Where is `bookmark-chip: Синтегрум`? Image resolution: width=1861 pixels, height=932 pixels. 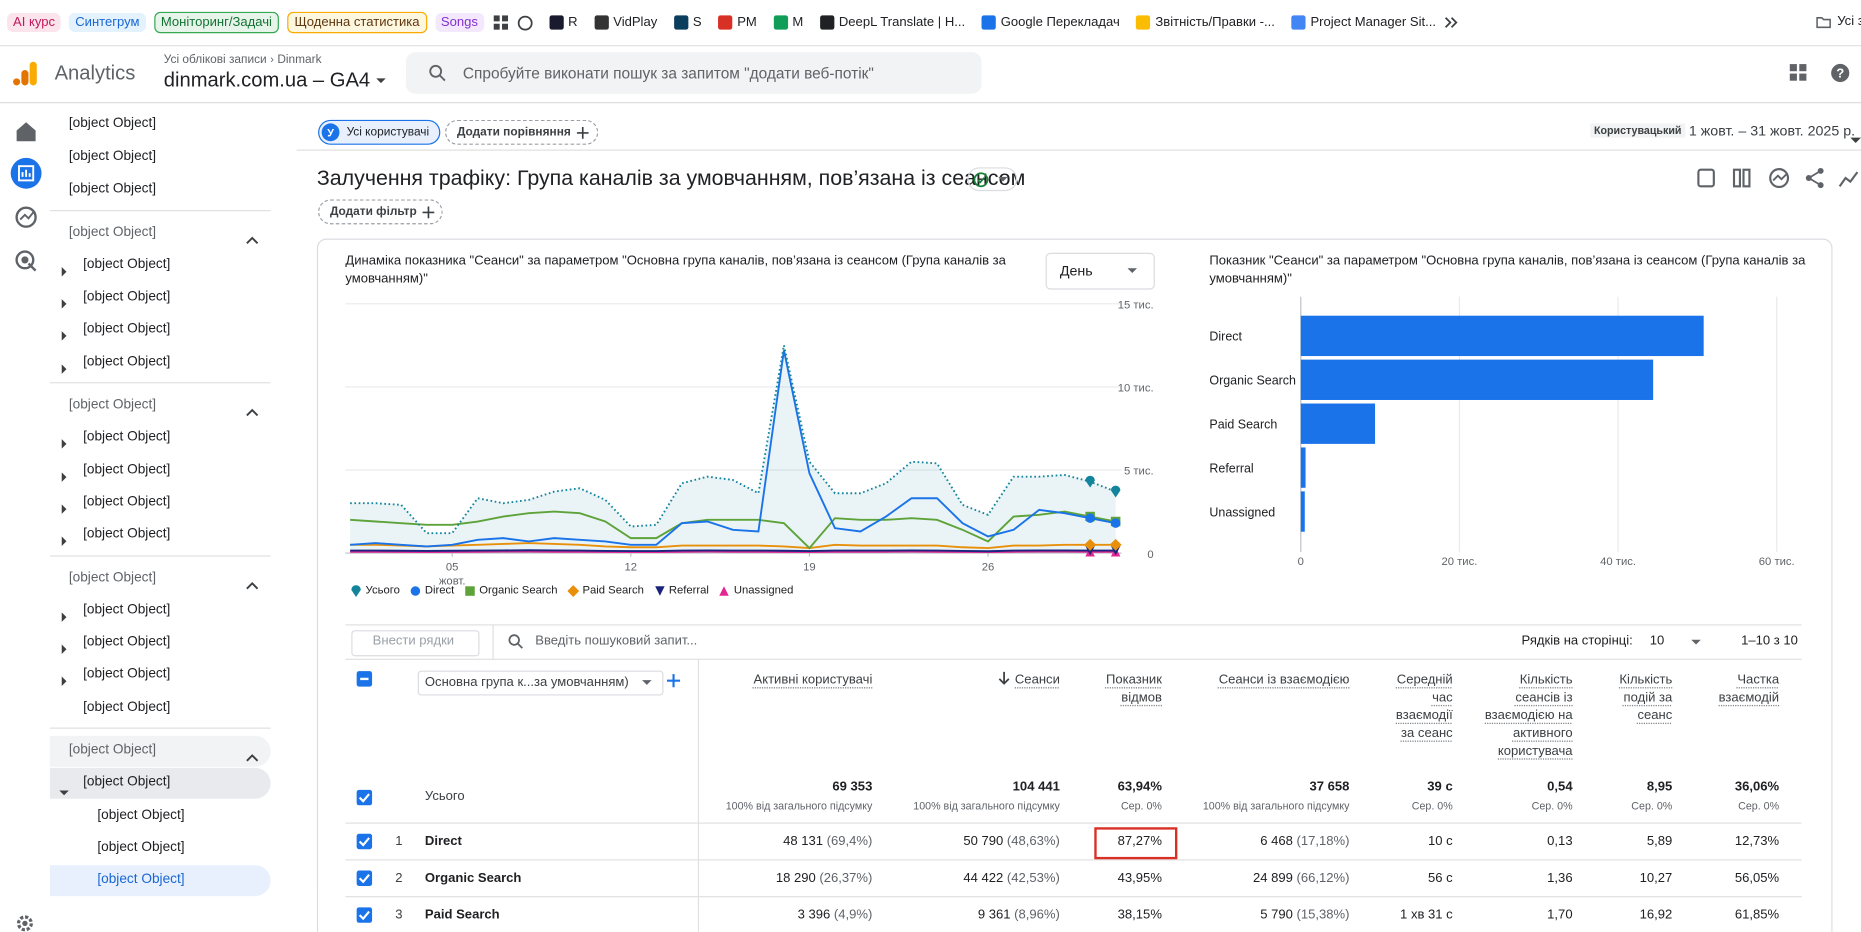
bookmark-chip: Синтегрум is located at coordinates (107, 23).